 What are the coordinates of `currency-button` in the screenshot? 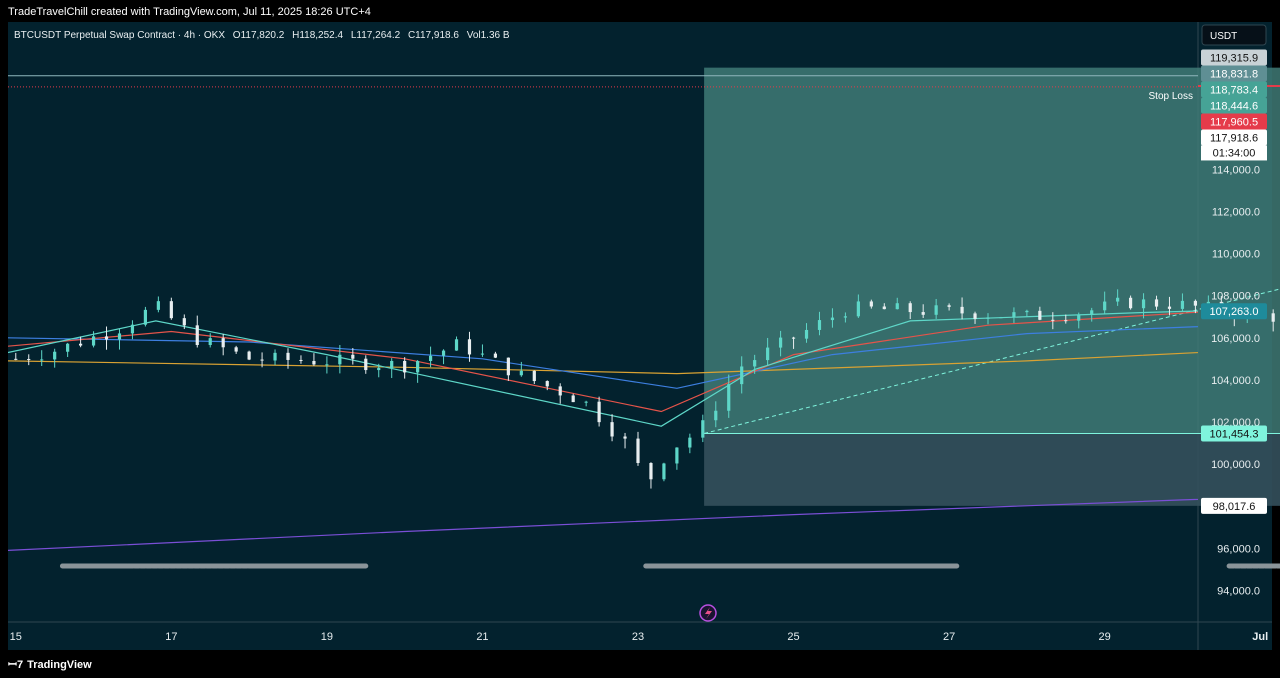 It's located at (1234, 35).